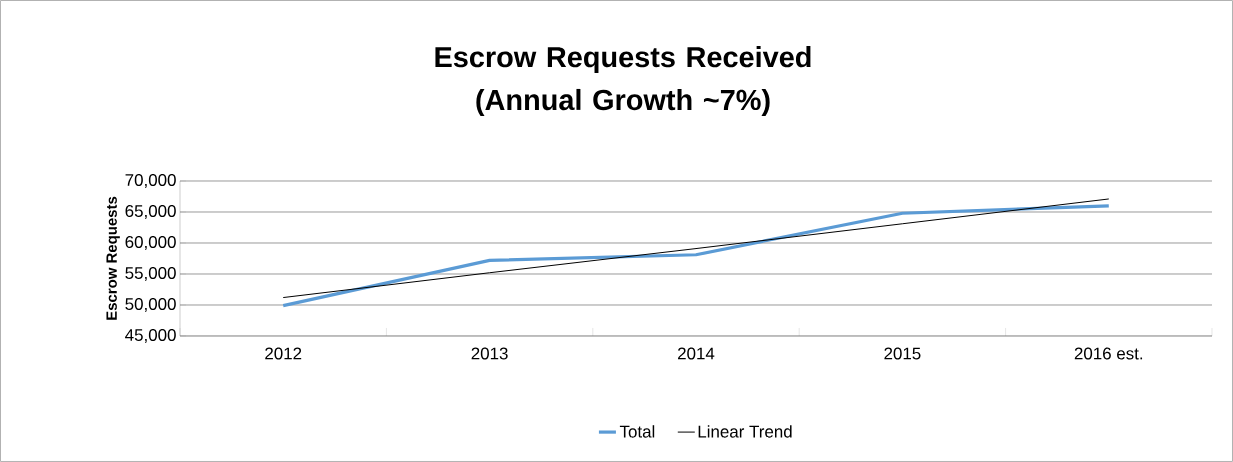 The width and height of the screenshot is (1233, 462). I want to click on y-axis-title: Escrow Requests, so click(113, 258).